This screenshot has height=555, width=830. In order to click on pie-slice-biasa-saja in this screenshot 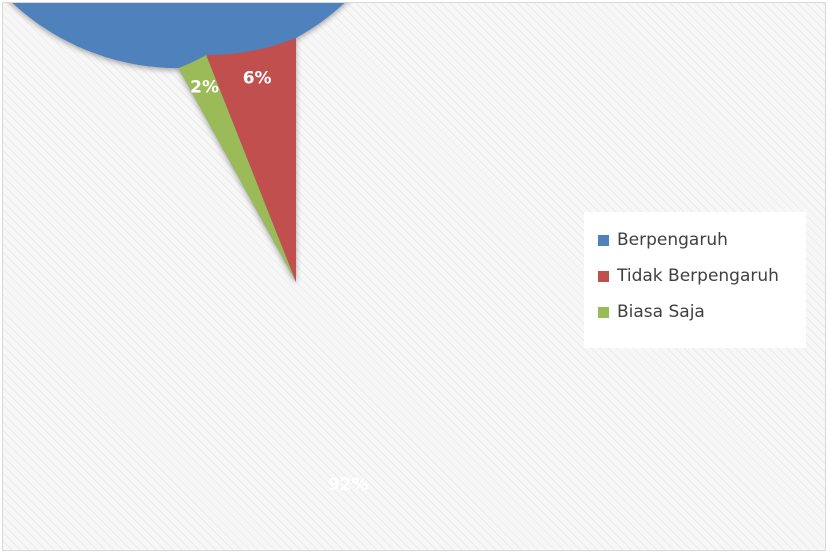, I will do `click(237, 168)`.